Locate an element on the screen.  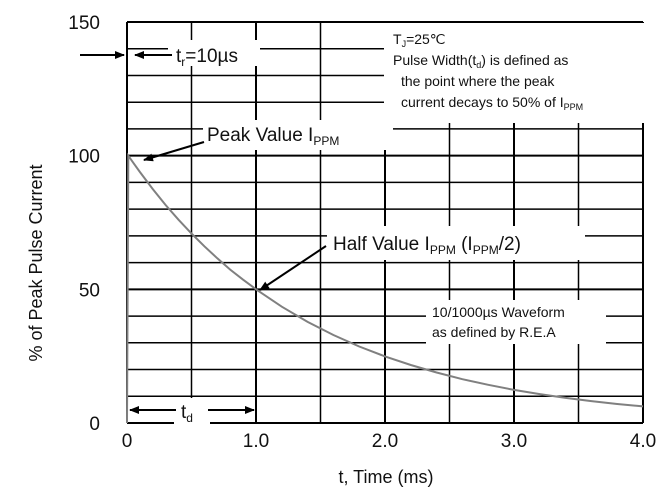
pulse-width-label-bg is located at coordinates (192, 412).